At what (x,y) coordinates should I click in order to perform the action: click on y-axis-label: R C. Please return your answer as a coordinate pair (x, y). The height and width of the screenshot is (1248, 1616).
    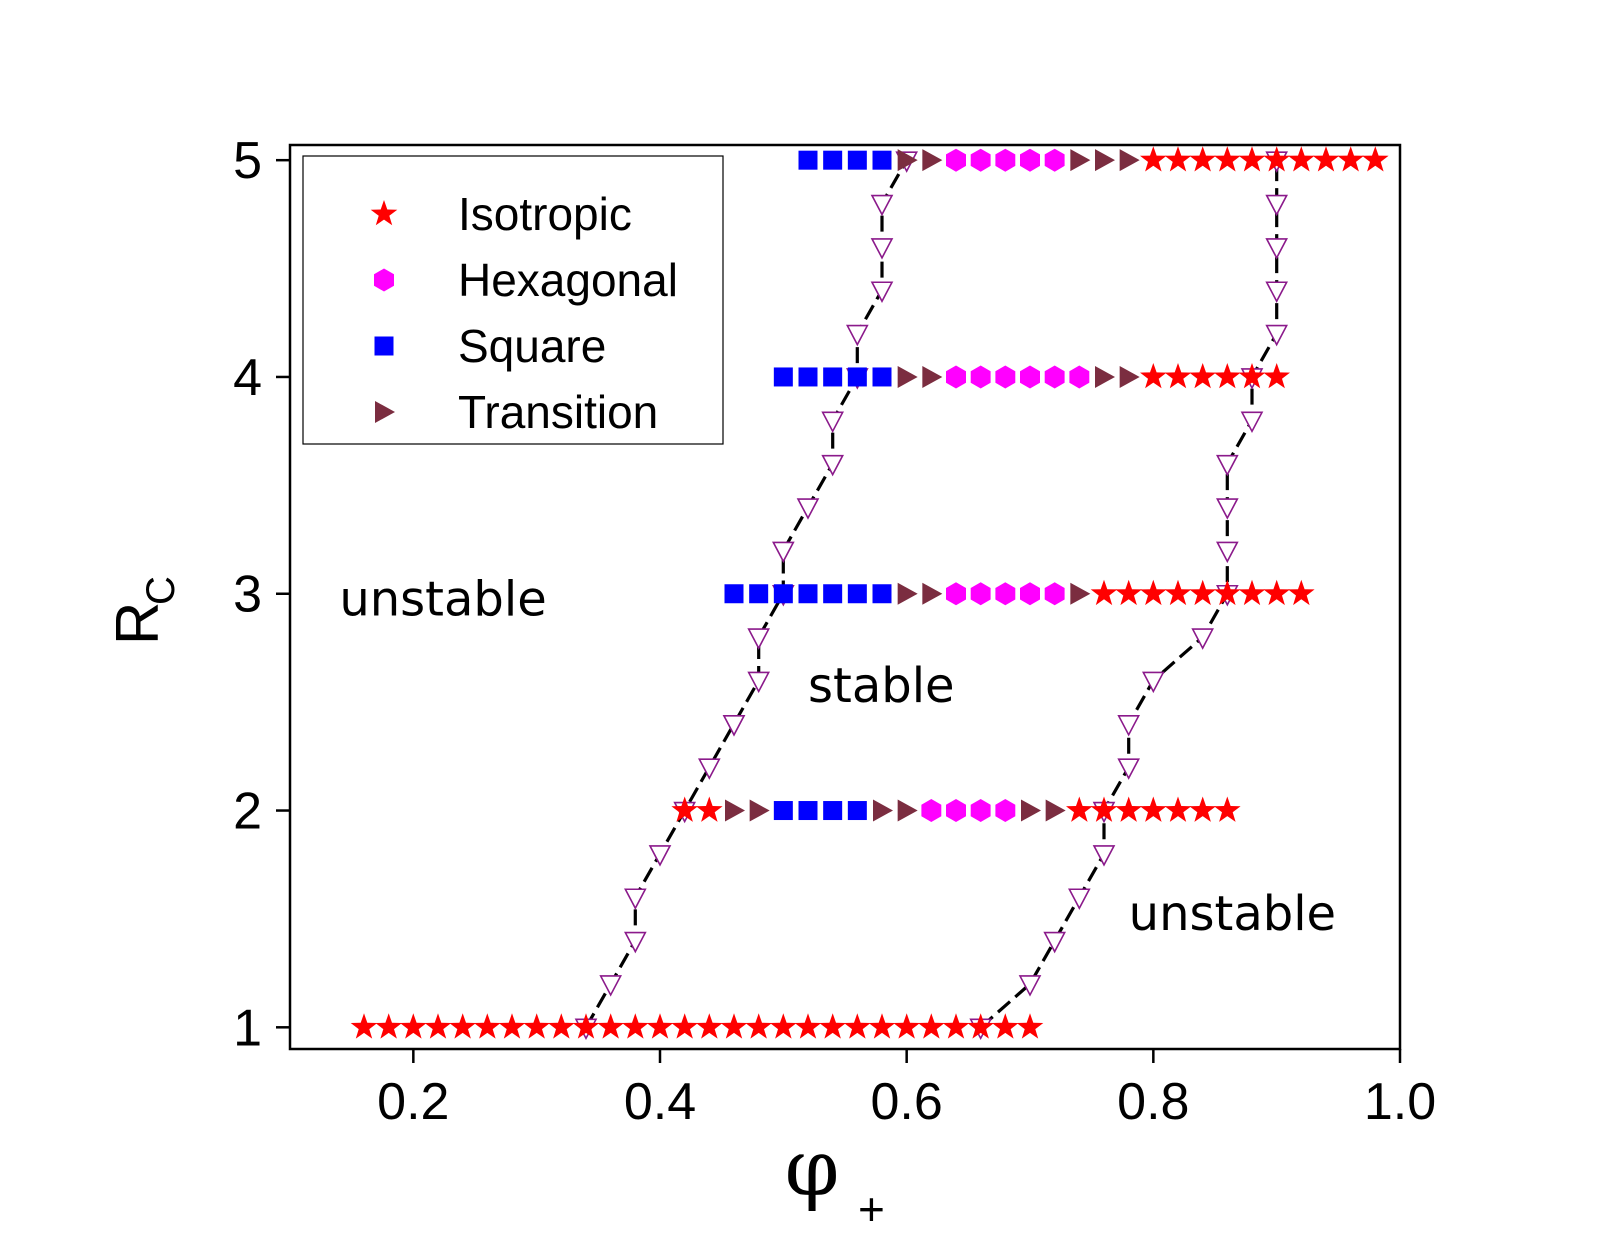
    Looking at the image, I should click on (143, 610).